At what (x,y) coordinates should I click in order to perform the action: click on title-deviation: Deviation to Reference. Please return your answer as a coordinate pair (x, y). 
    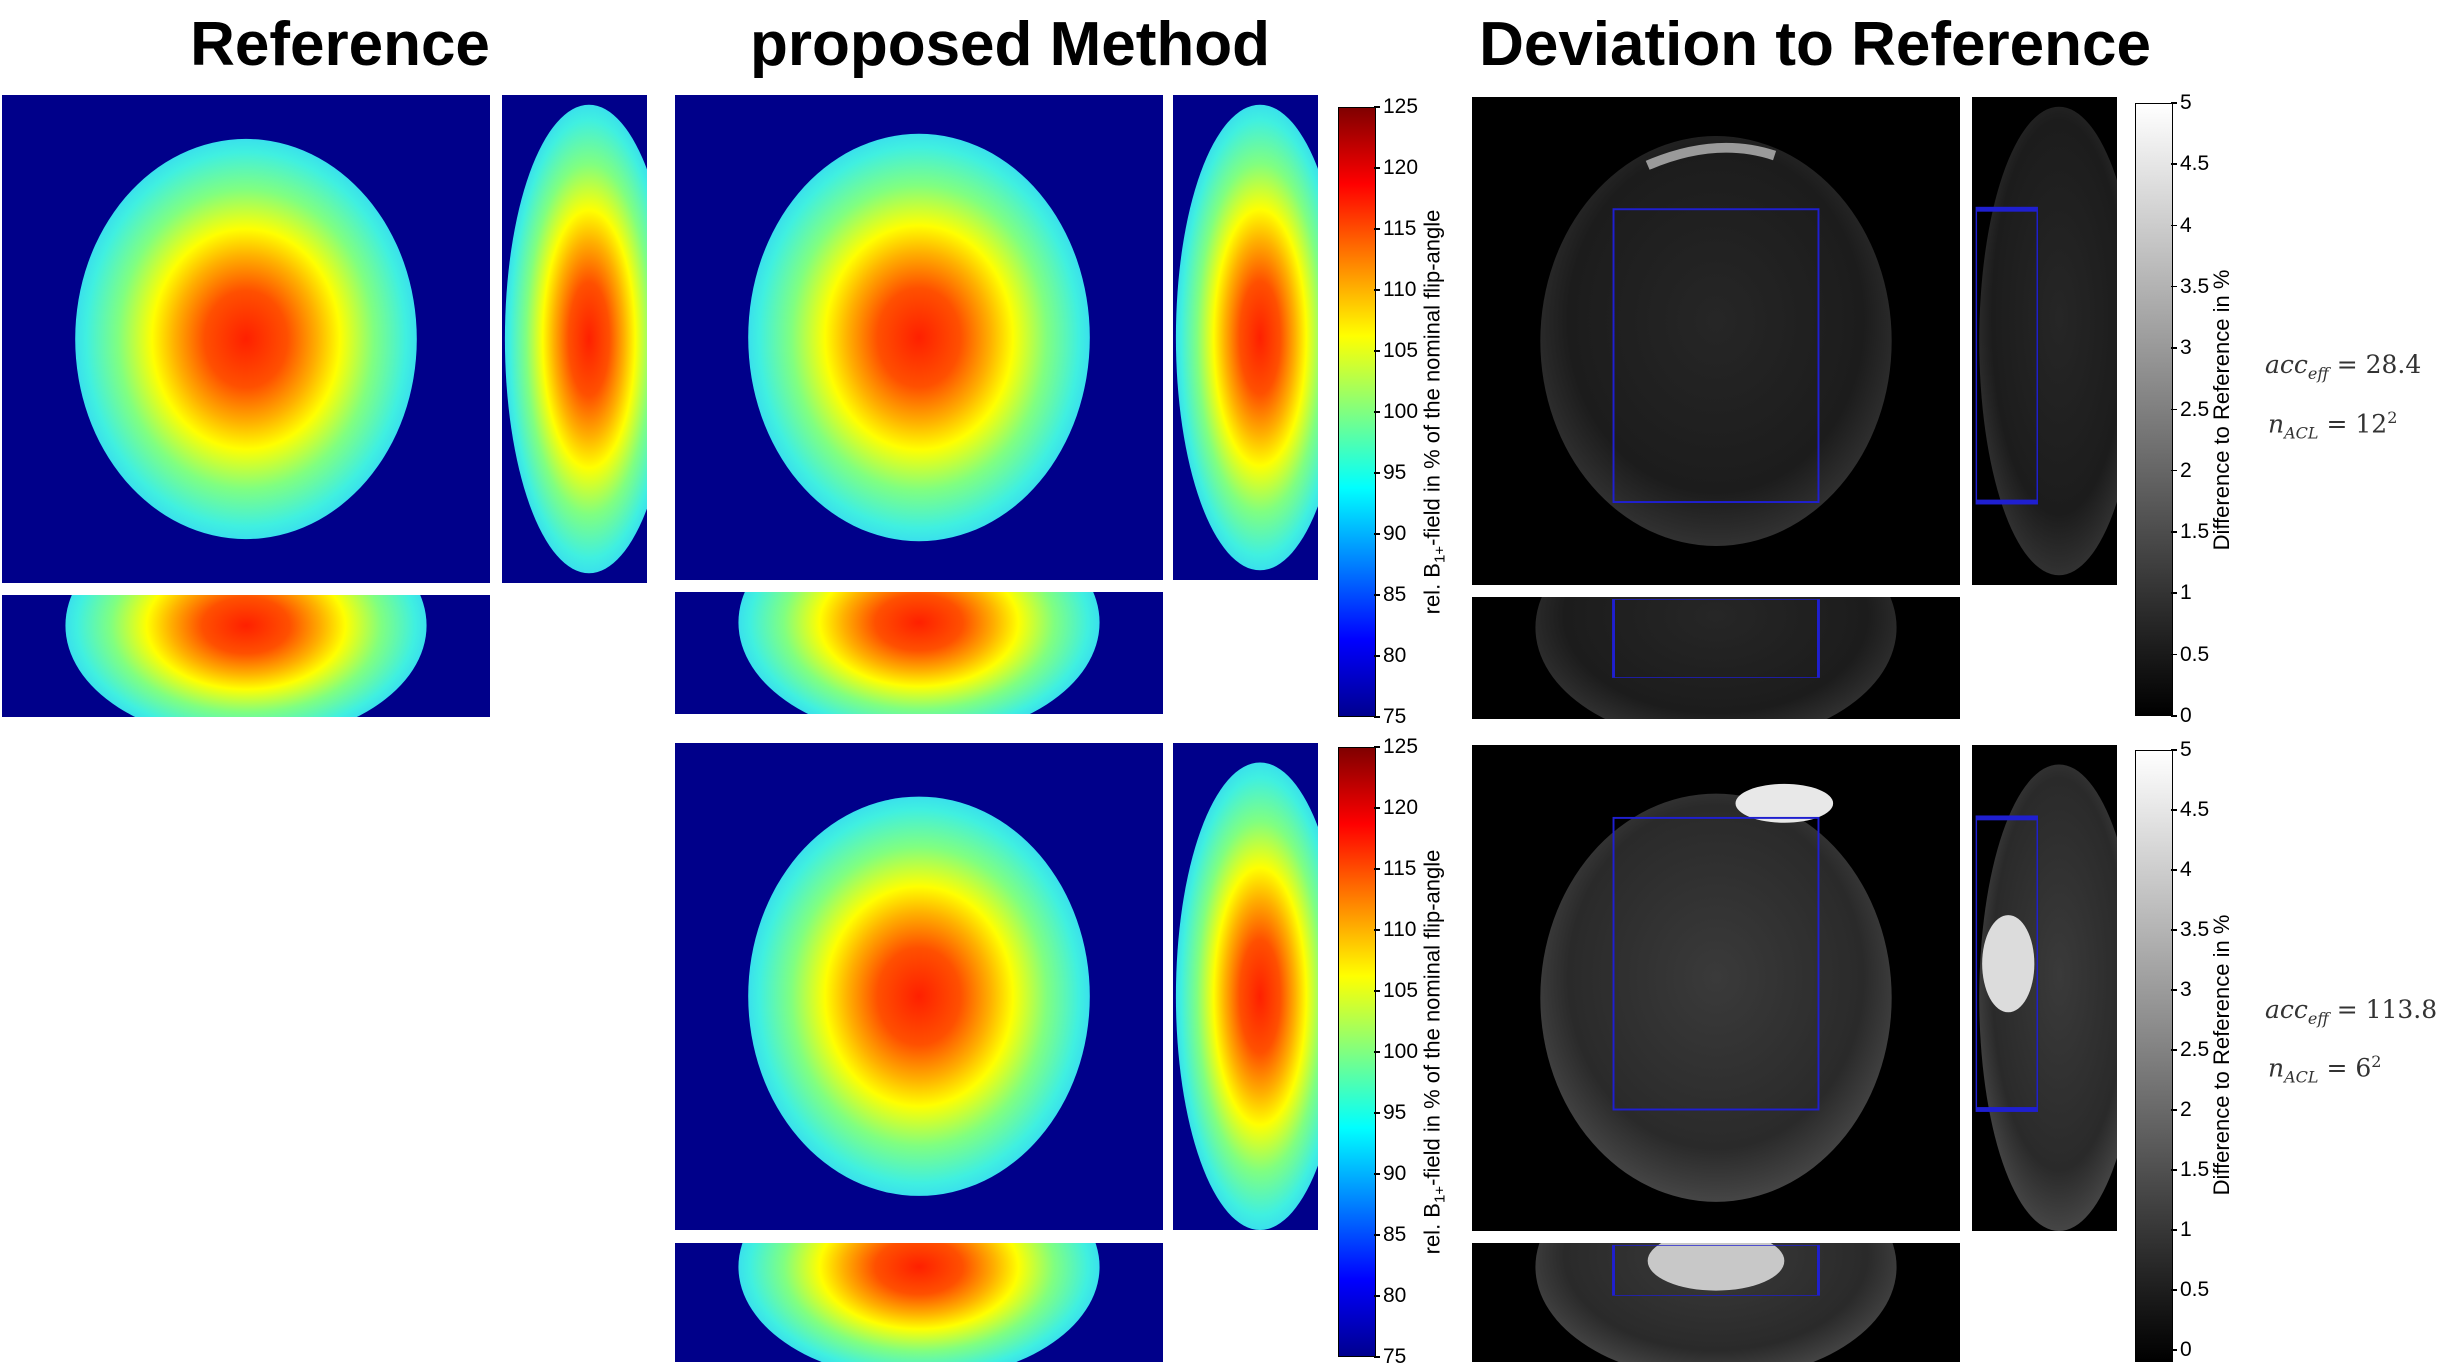
    Looking at the image, I should click on (1815, 44).